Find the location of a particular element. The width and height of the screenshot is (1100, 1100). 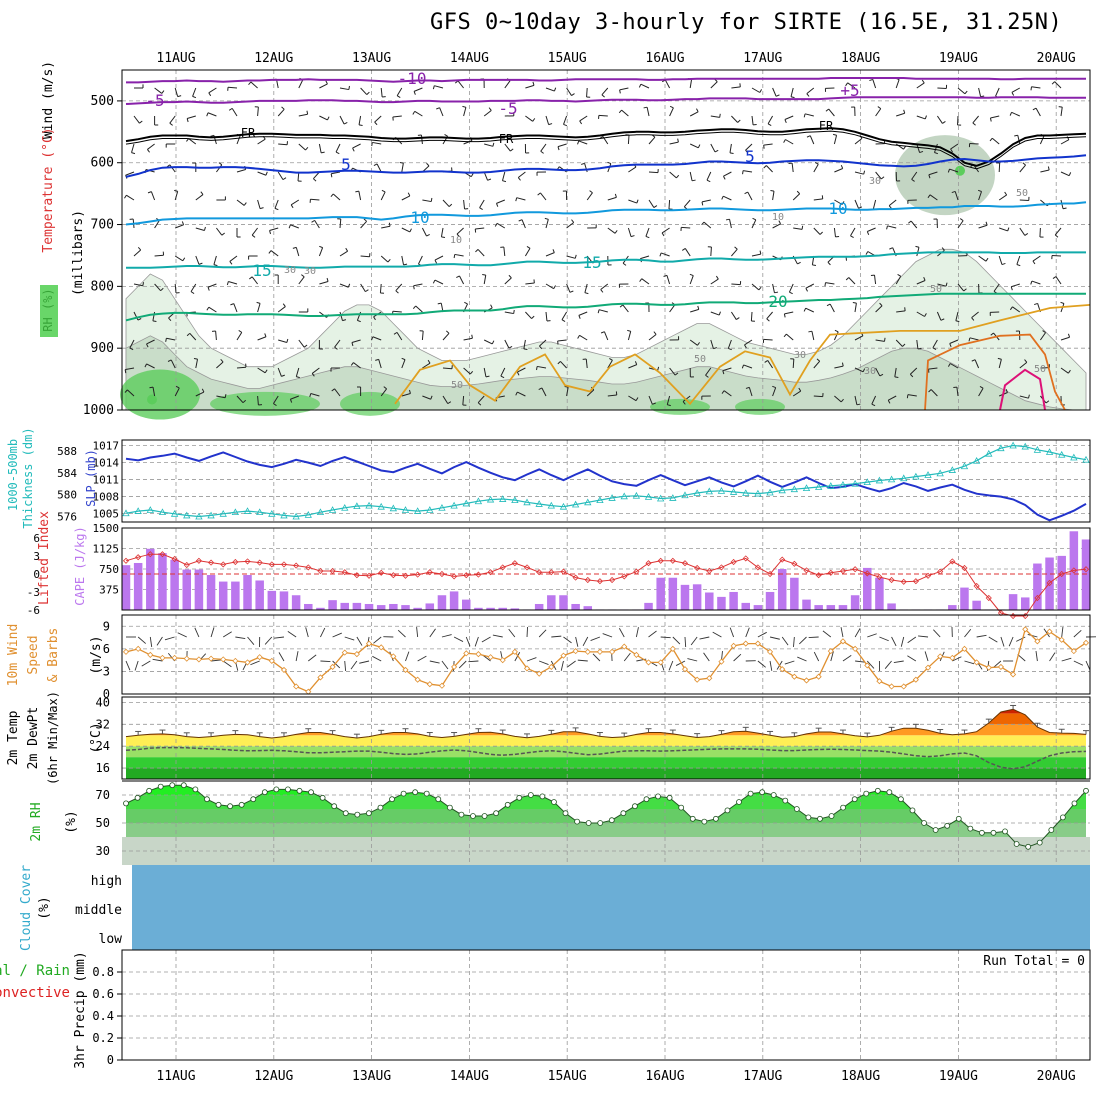

isotherm-label: 10 is located at coordinates (837, 208).